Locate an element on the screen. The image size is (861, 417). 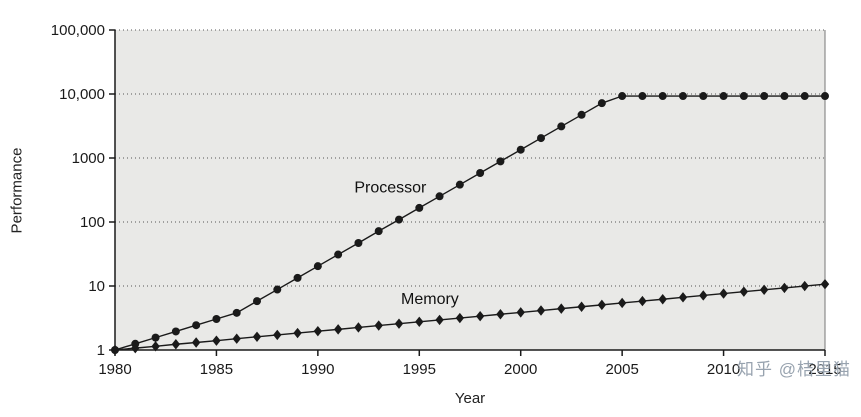
y-tick-label: 100,000 is located at coordinates (78, 30).